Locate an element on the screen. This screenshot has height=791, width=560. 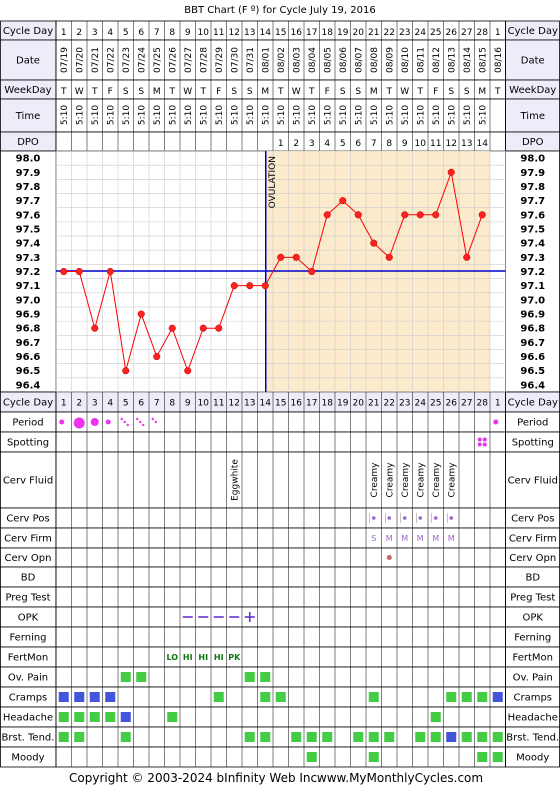
date-label: 07/30 is located at coordinates (235, 60).